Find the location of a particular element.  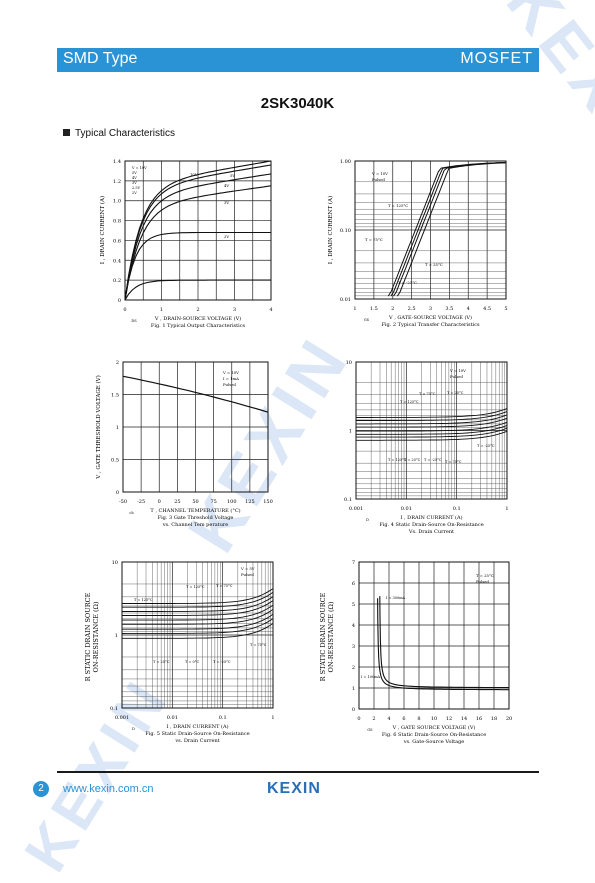

legend-entry: T = 25°C is located at coordinates (485, 575).